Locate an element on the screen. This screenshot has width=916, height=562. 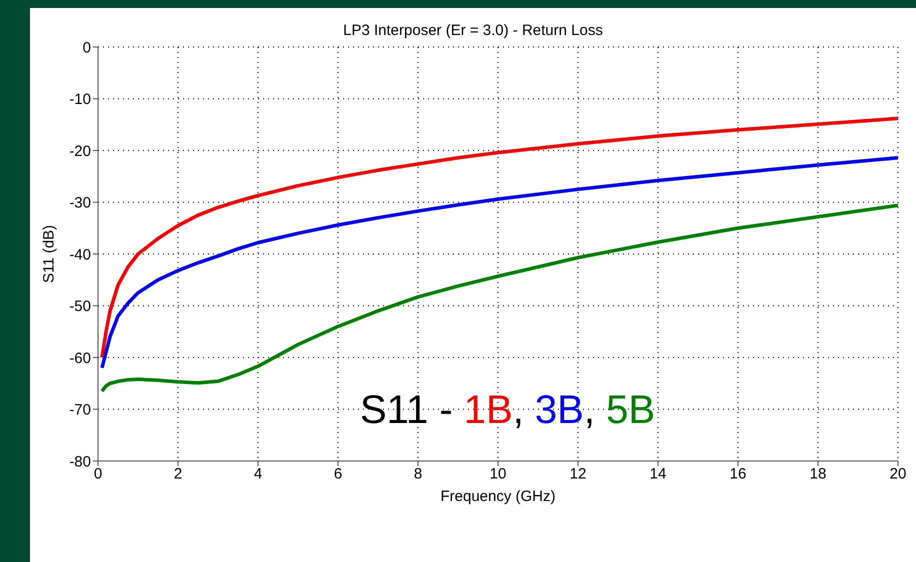
y-tick-label: -40 is located at coordinates (80, 255).